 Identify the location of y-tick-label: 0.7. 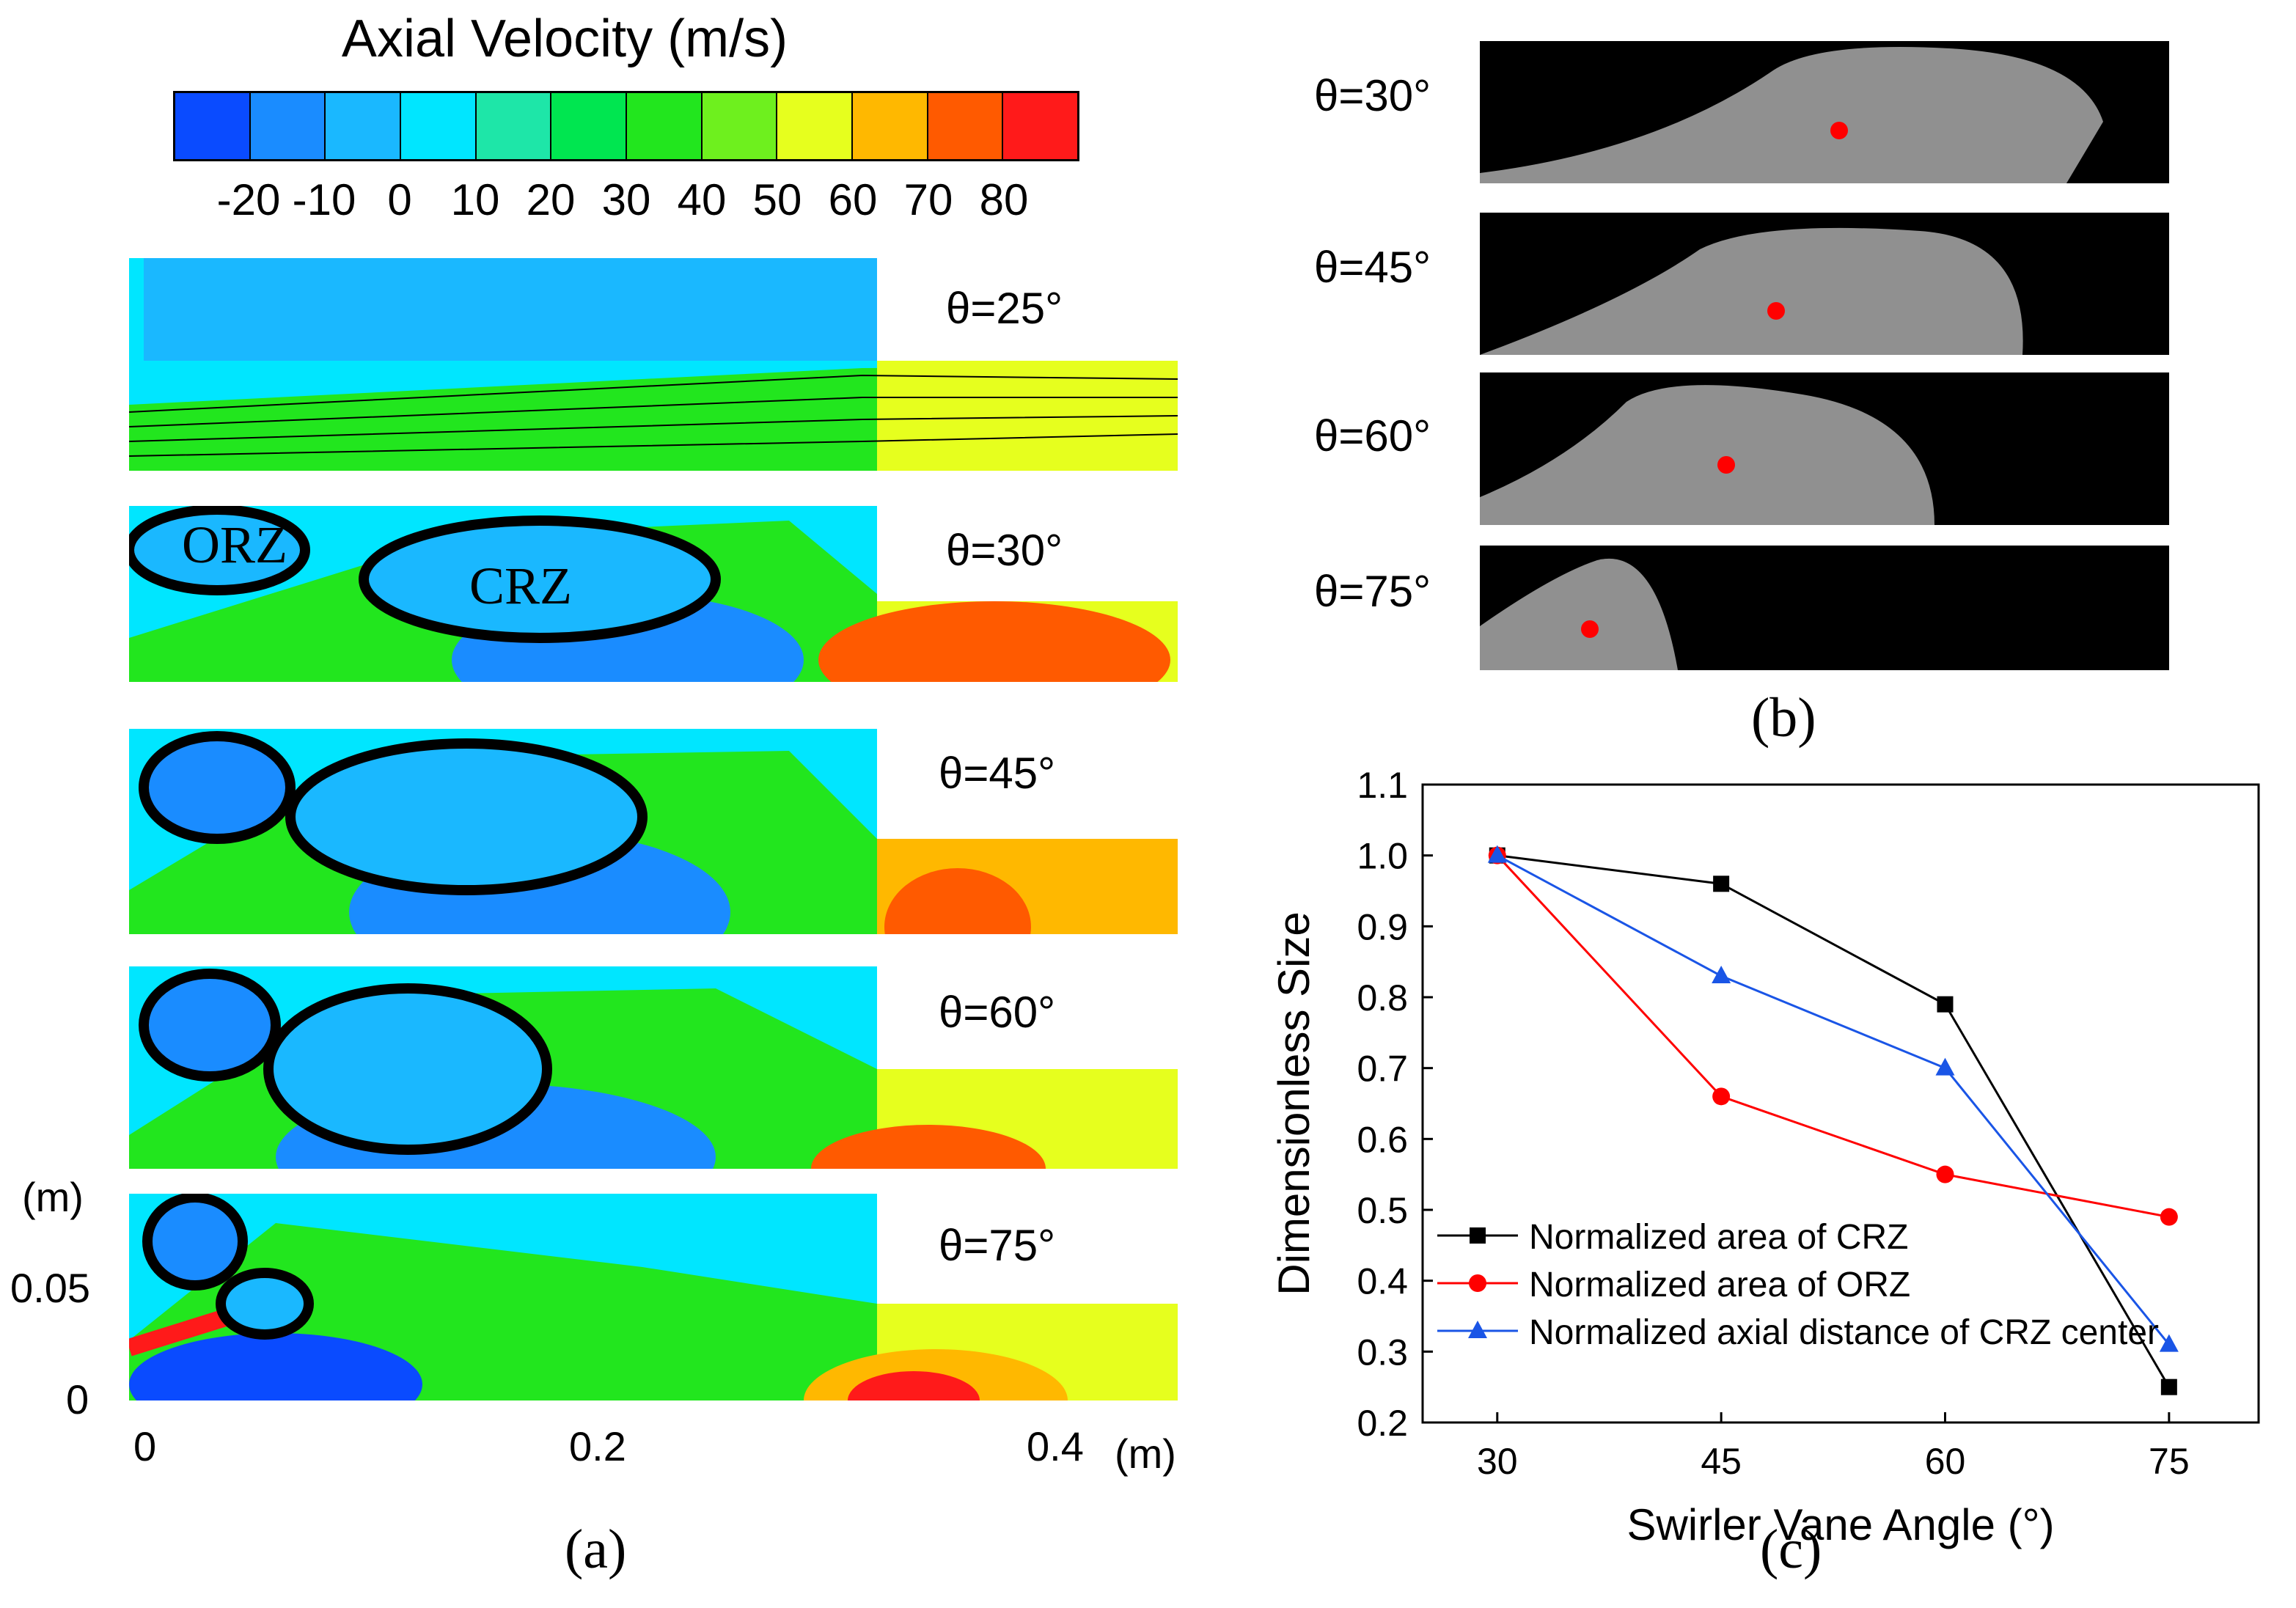
(1382, 1069).